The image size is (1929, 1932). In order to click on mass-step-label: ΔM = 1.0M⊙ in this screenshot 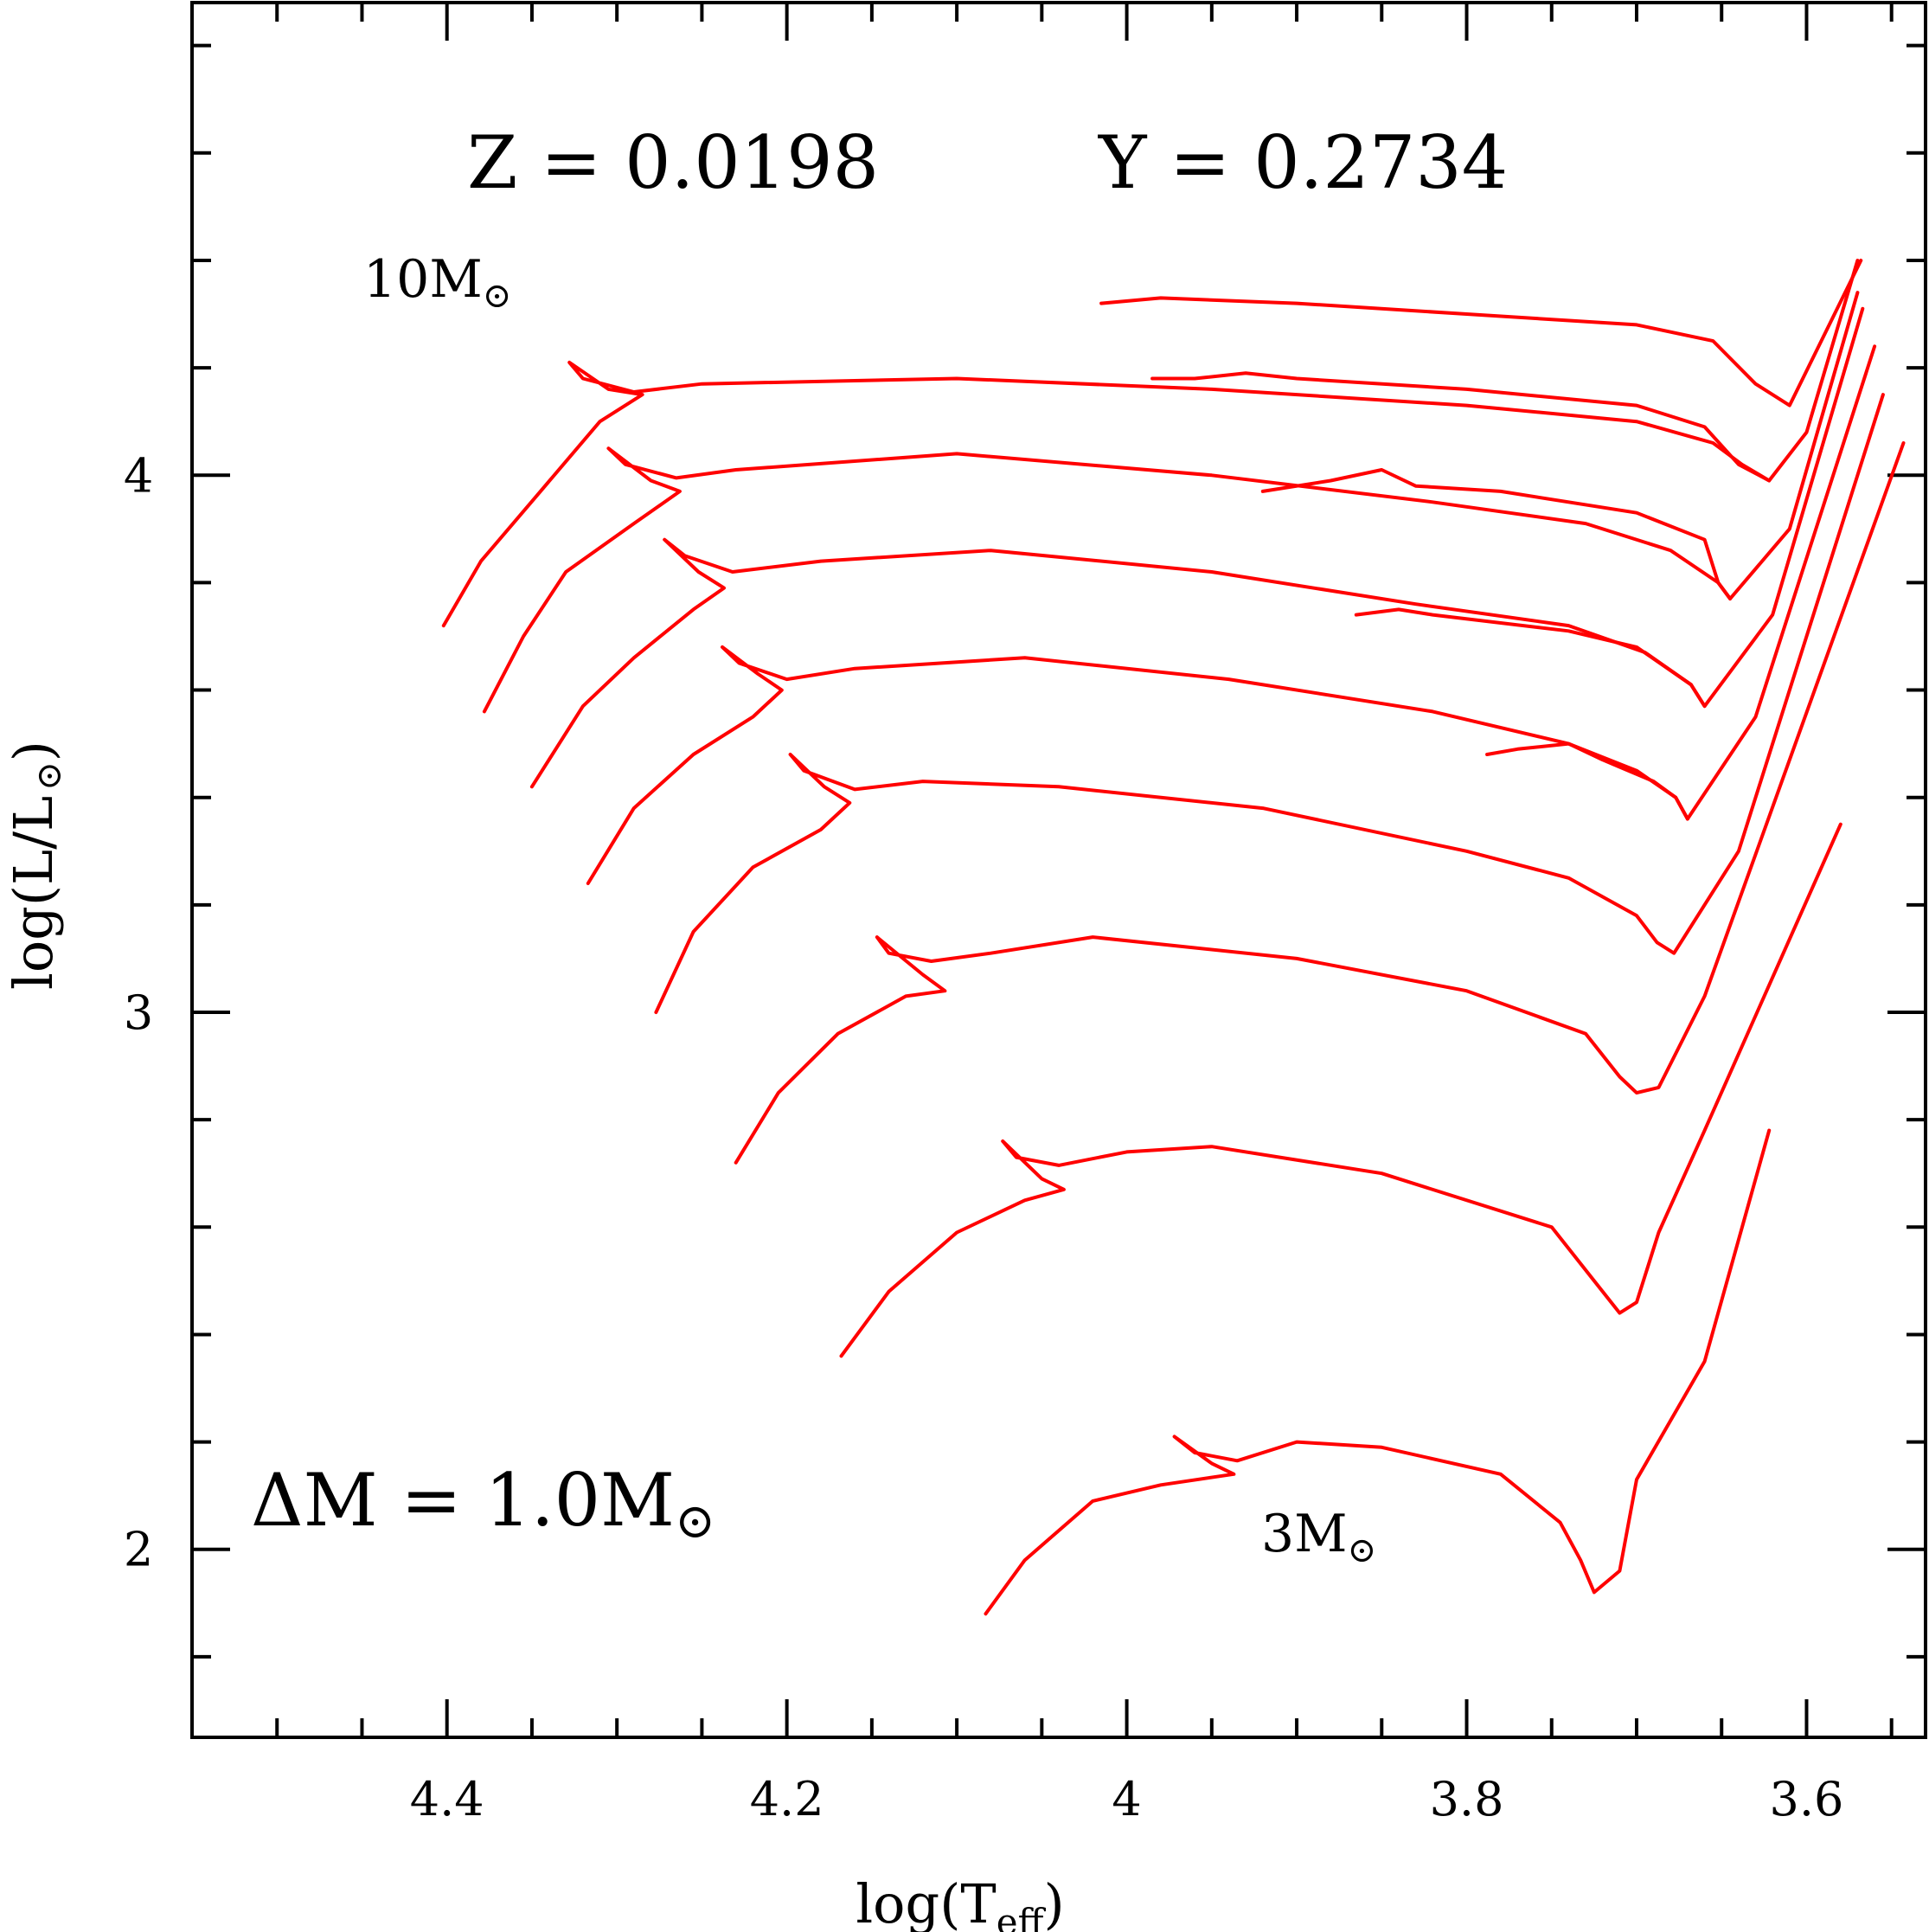, I will do `click(483, 1504)`.